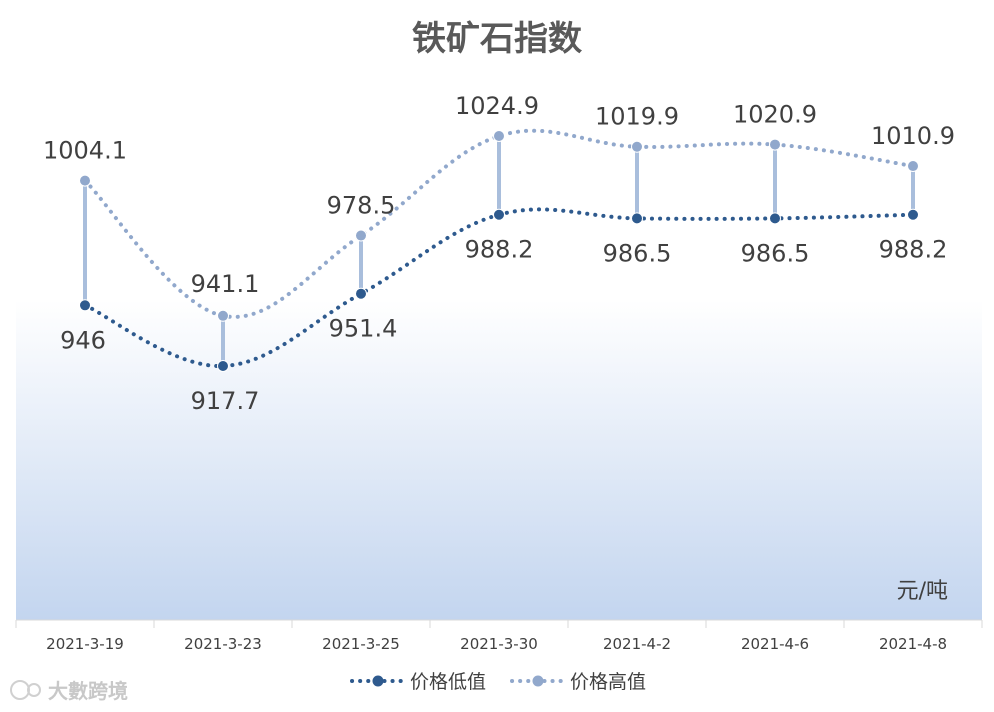 The width and height of the screenshot is (994, 712). Describe the element at coordinates (363, 329) in the screenshot. I see `low-value-label: 951.4` at that location.